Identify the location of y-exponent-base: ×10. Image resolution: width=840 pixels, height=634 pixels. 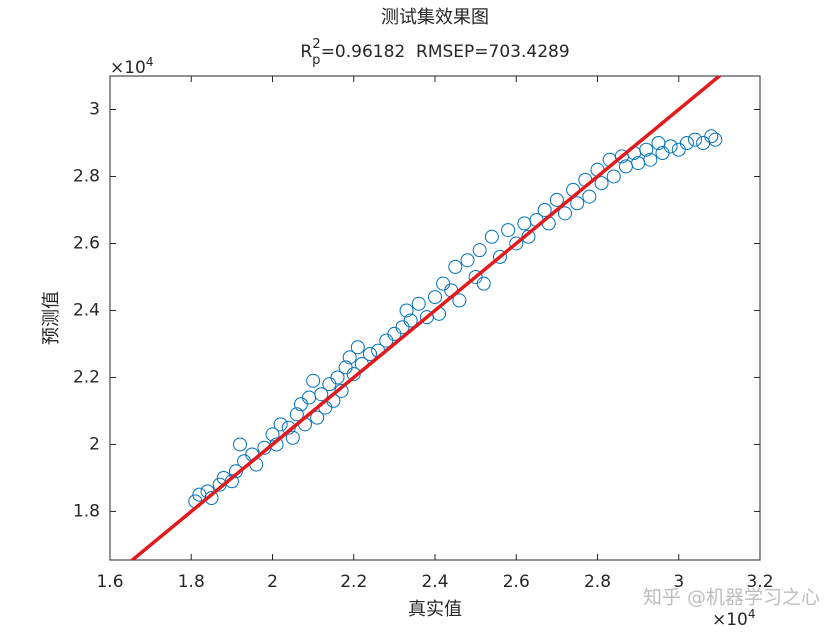
(128, 68).